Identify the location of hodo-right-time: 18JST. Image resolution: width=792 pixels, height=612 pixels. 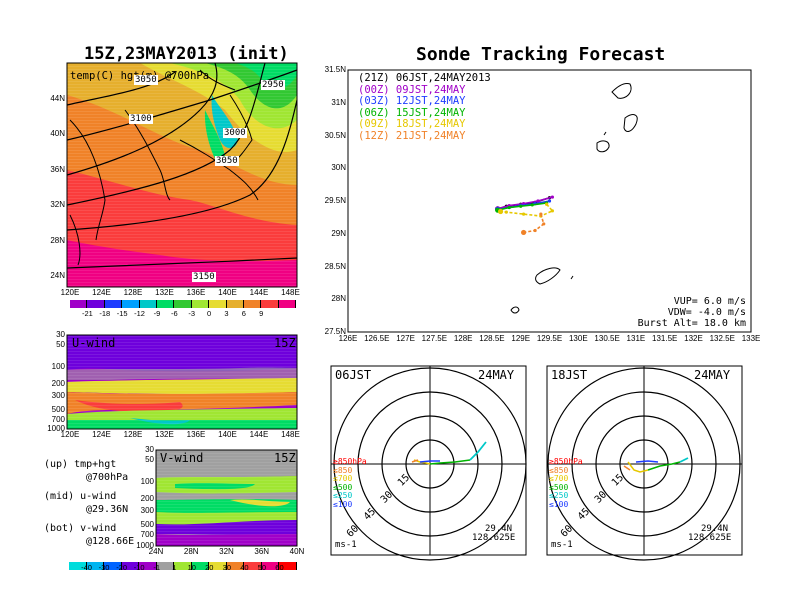
(569, 375).